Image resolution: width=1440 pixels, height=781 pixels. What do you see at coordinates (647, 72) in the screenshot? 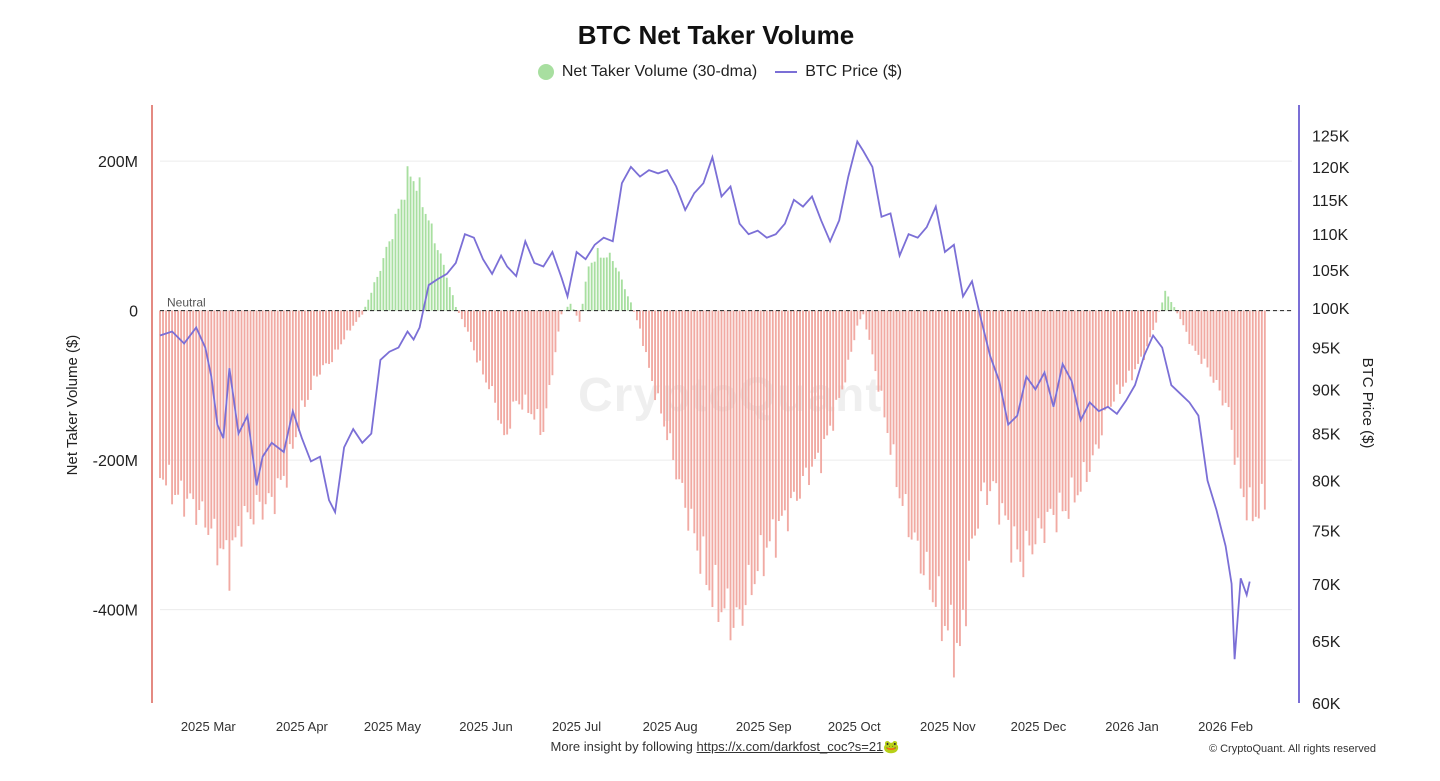
I see `legend-item-volume: Net Taker Volume (30-dma)` at bounding box center [647, 72].